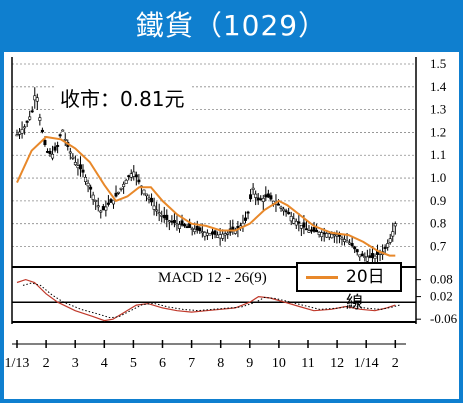  What do you see at coordinates (231, 25) in the screenshot?
I see `chart-title: 鐵貨（1029）` at bounding box center [231, 25].